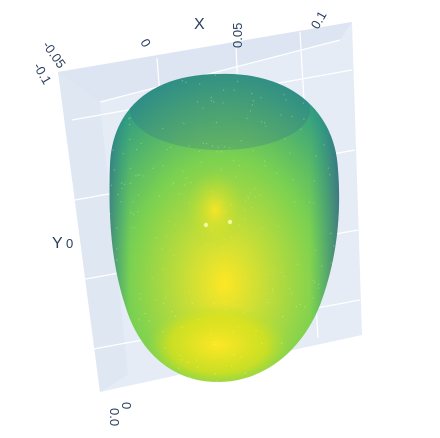 This screenshot has width=440, height=438. What do you see at coordinates (230, 222) in the screenshot?
I see `nostril-right` at bounding box center [230, 222].